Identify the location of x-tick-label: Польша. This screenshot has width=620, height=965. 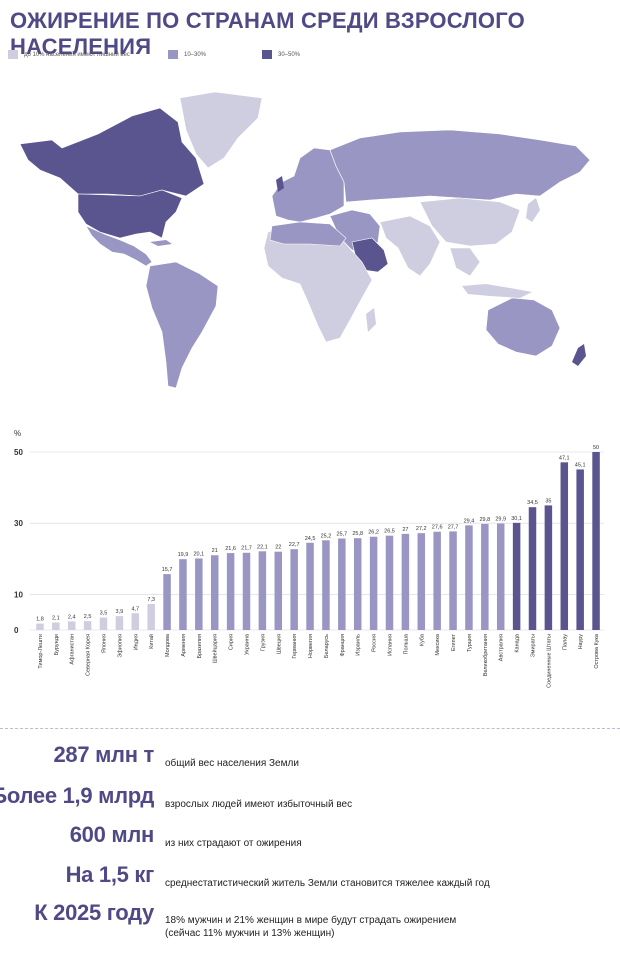
(406, 643).